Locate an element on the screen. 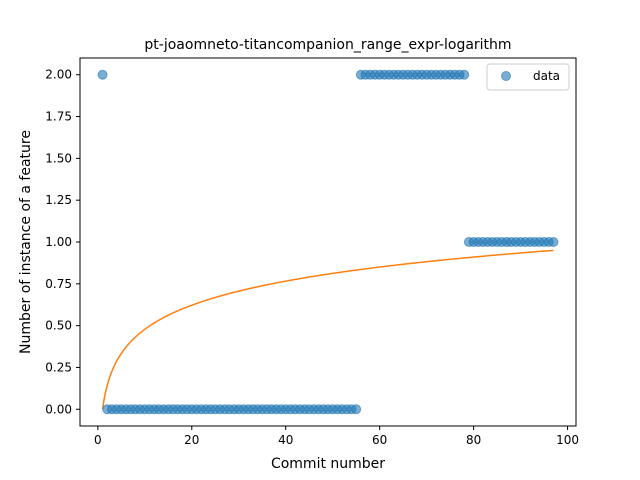 The width and height of the screenshot is (640, 480). x-tick-label: 60 is located at coordinates (379, 440).